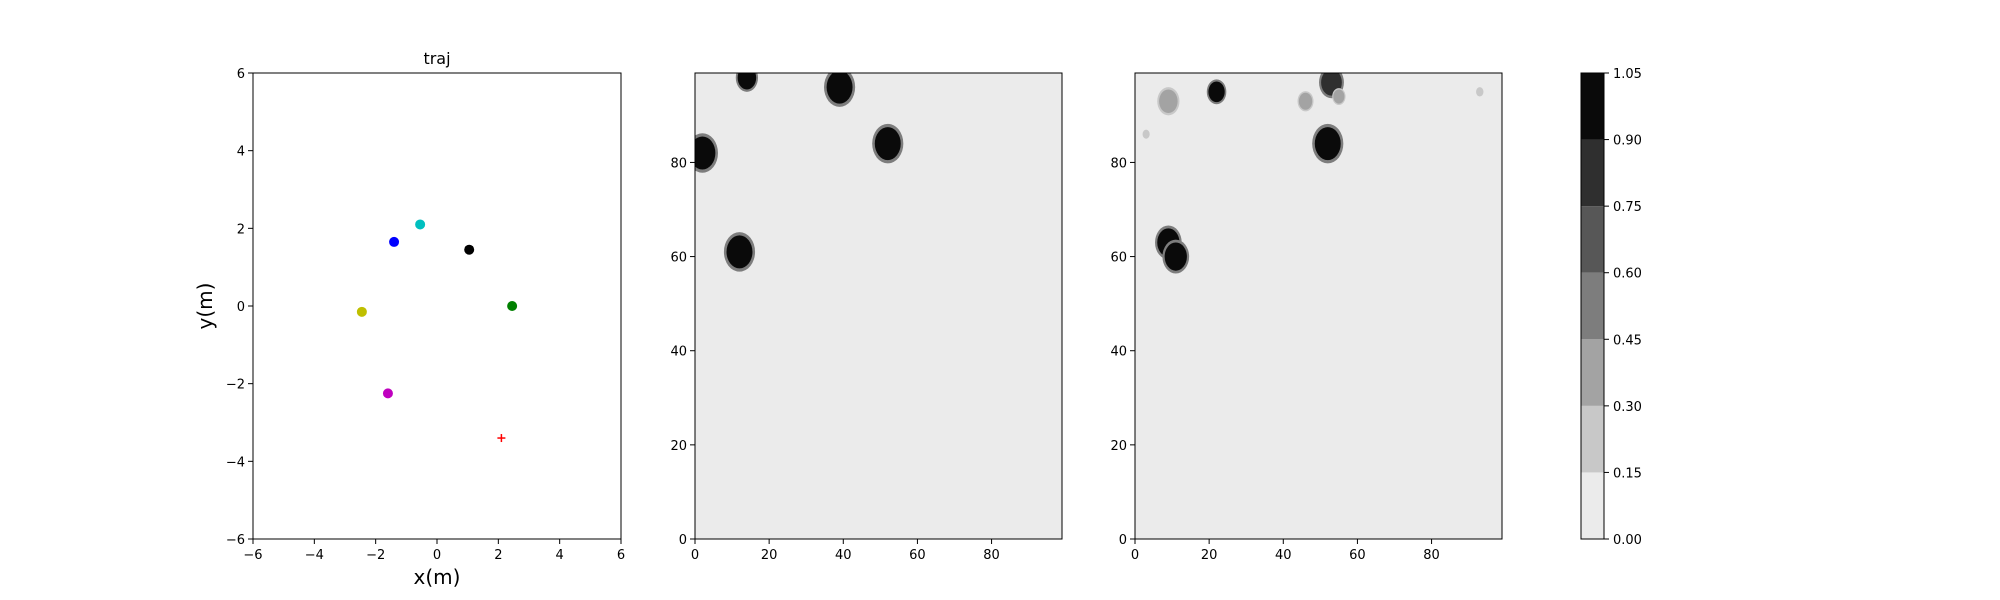  What do you see at coordinates (252, 555) in the screenshot?
I see `x-tick-label: −6` at bounding box center [252, 555].